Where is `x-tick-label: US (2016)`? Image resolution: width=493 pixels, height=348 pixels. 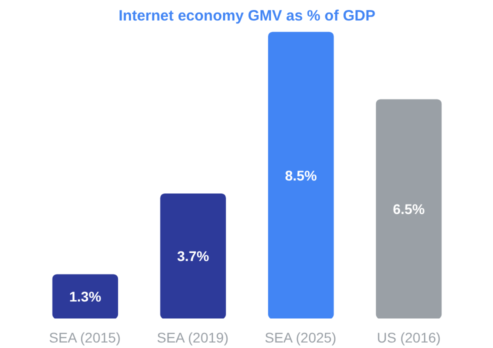
x-tick-label: US (2016) is located at coordinates (408, 338).